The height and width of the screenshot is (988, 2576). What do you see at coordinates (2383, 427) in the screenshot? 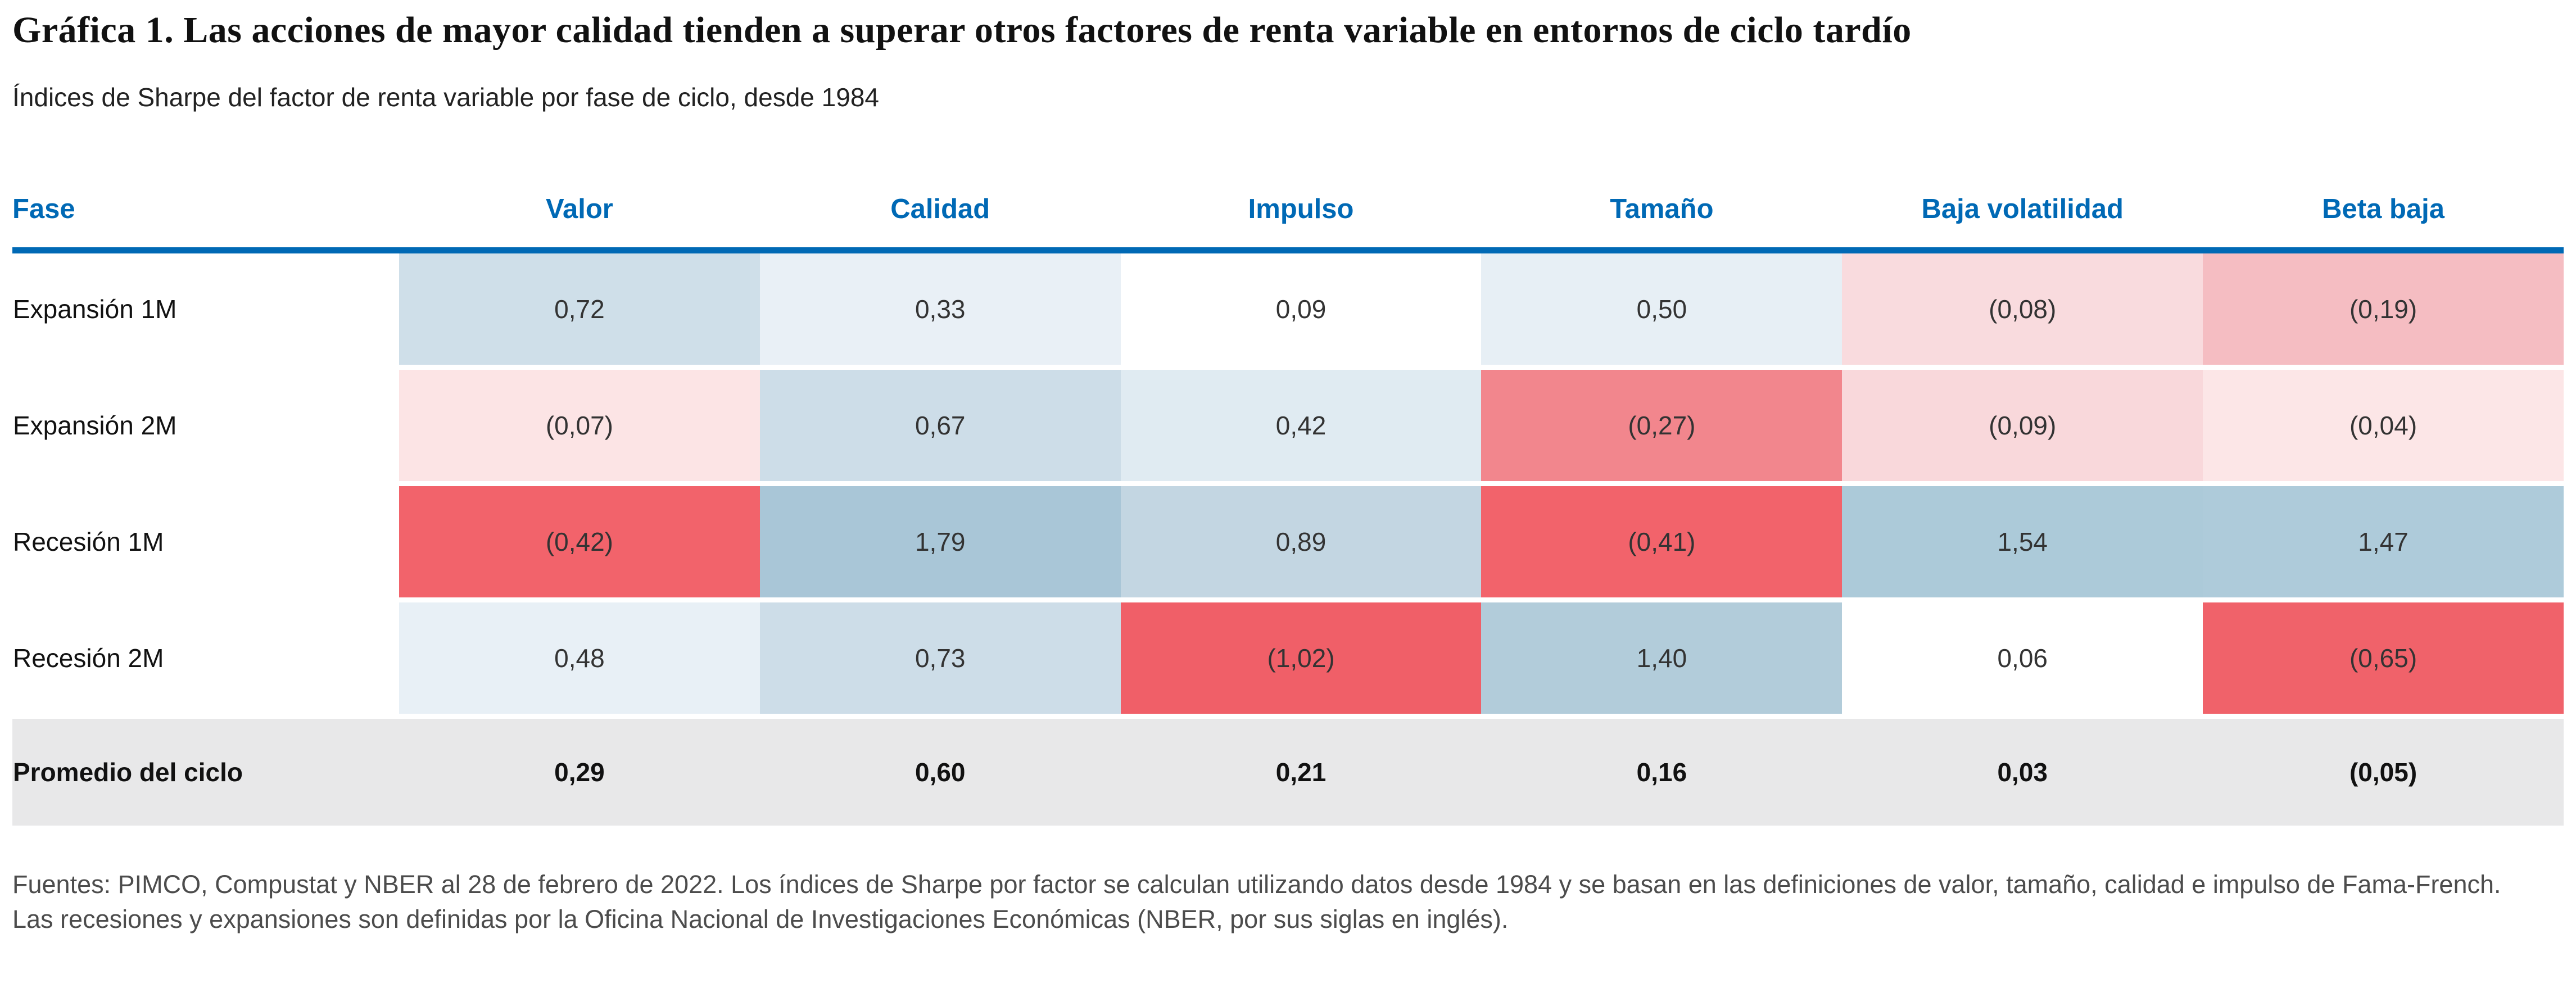
I see `heat-cell: (0,04)` at bounding box center [2383, 427].